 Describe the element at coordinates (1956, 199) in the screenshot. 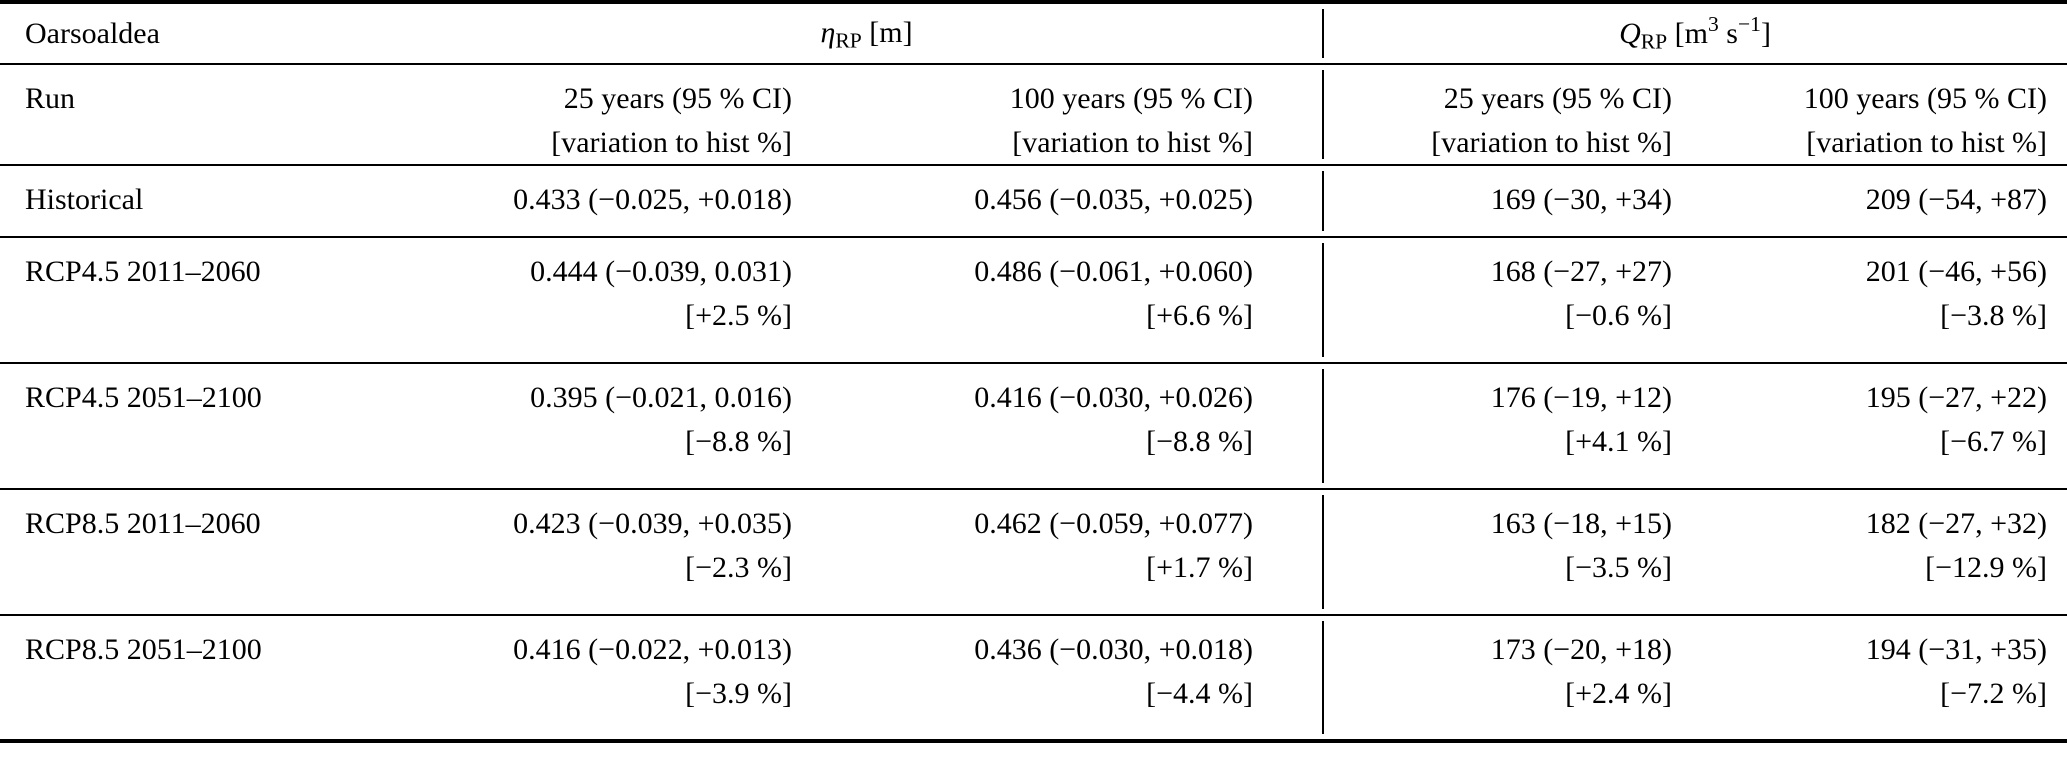

I see `ci-value: 209 (−54, +87)` at that location.